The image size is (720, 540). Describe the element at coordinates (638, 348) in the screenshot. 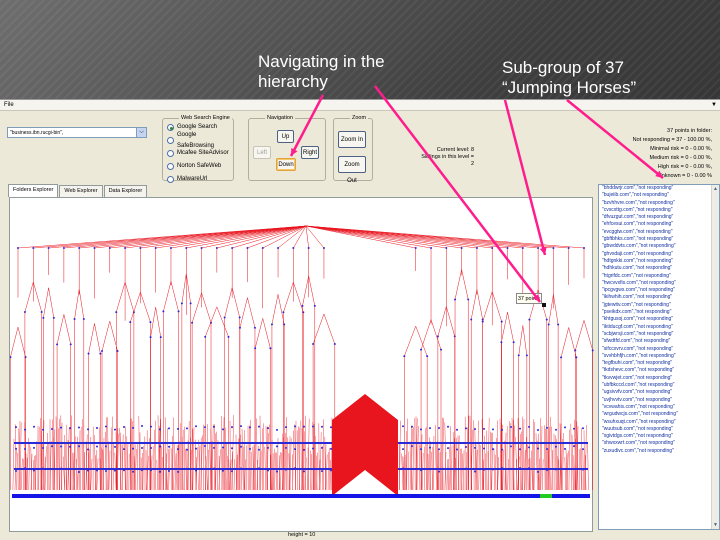

I see `list-item: "sifccxvrv.com","not responding"` at that location.